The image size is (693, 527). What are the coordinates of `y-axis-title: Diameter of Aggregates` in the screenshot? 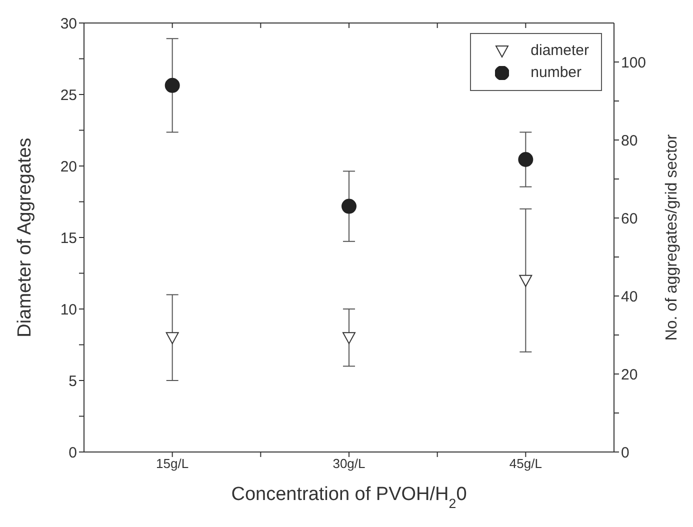 It's located at (25, 238).